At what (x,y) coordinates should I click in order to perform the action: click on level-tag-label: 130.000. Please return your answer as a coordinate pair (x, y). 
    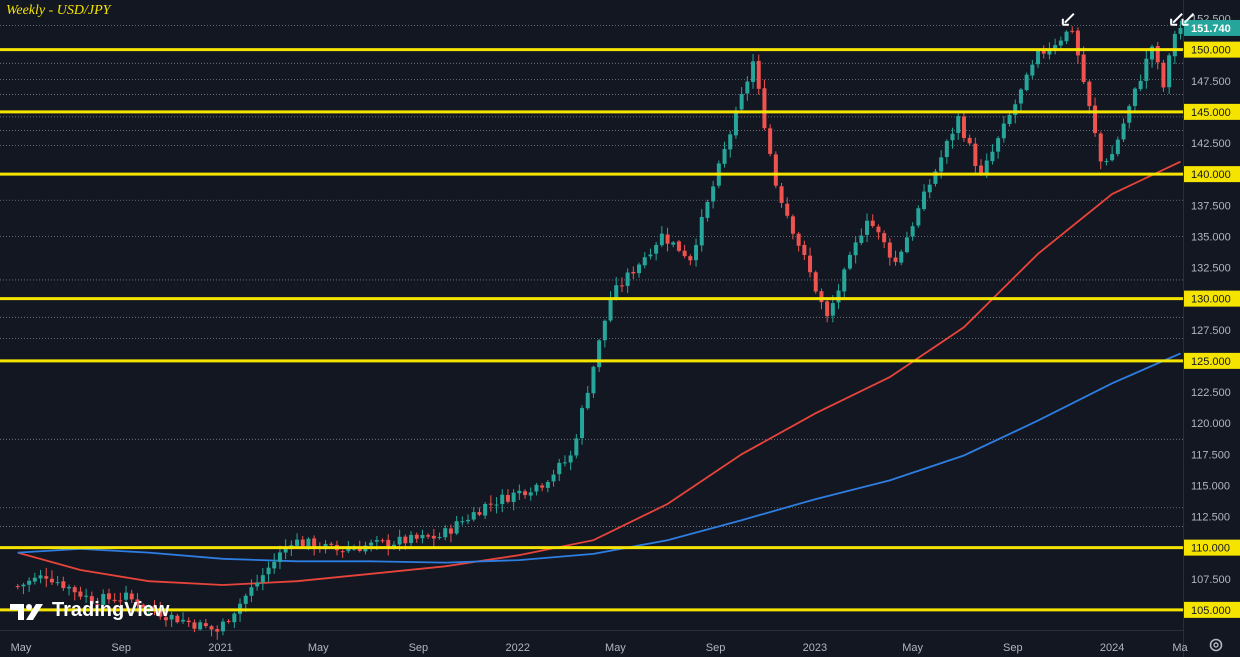
    Looking at the image, I should click on (1211, 300).